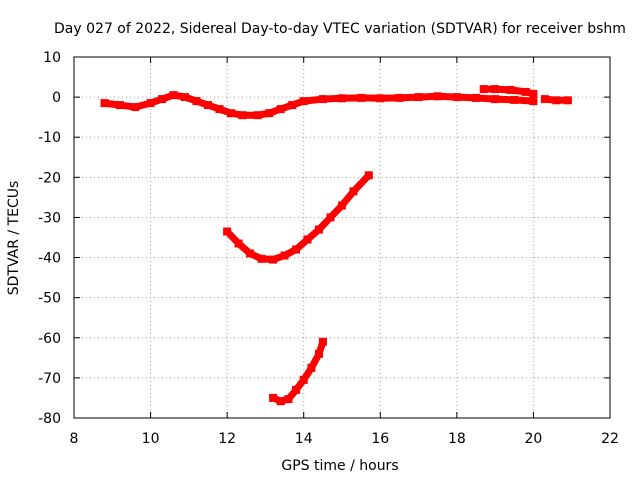  What do you see at coordinates (74, 439) in the screenshot?
I see `x-tick-label: 8` at bounding box center [74, 439].